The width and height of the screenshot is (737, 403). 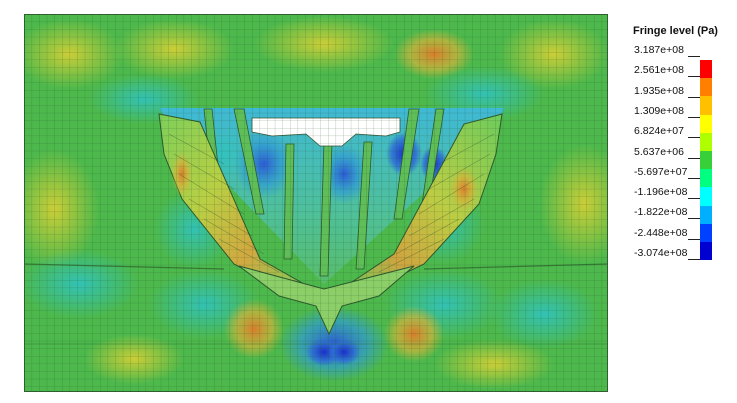 I want to click on legend-level-label: 5.637e+06, so click(x=659, y=151).